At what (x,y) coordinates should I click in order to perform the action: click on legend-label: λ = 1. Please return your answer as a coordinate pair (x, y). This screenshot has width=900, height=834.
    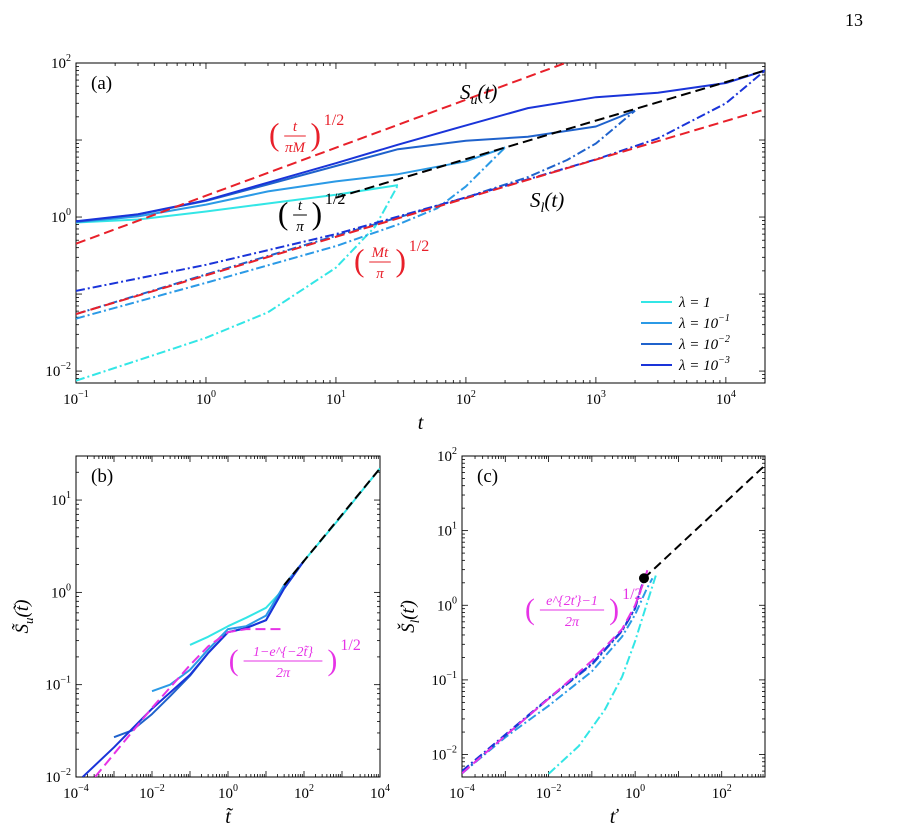
    Looking at the image, I should click on (694, 303).